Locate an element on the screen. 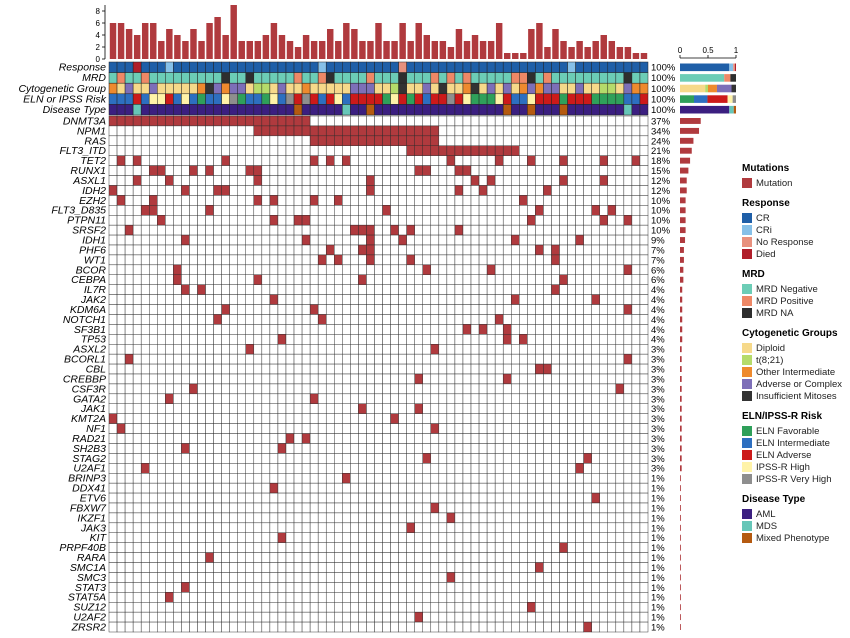  legend-item-label: Insufficient Mitoses is located at coordinates (796, 396).